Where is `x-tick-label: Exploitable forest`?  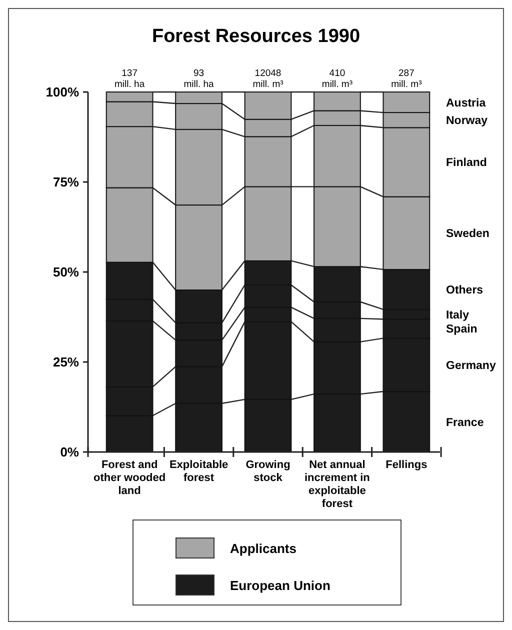
x-tick-label: Exploitable forest is located at coordinates (198, 471).